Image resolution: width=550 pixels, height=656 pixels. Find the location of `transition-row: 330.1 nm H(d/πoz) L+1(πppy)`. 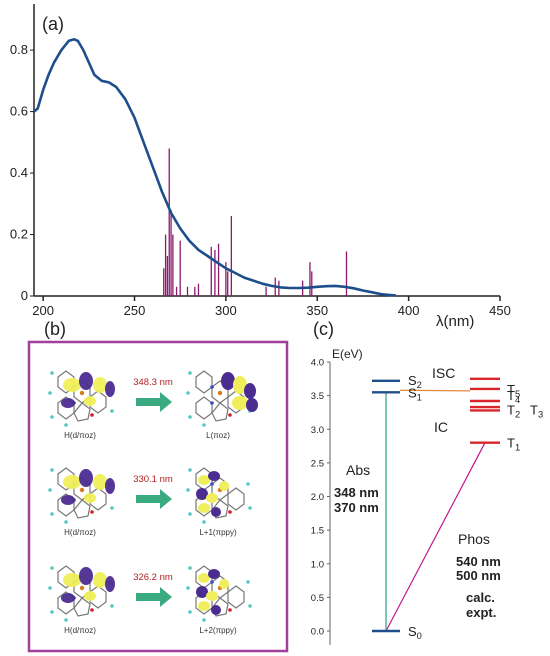

transition-row: 330.1 nm H(d/πoz) L+1(πppy) is located at coordinates (150, 502).